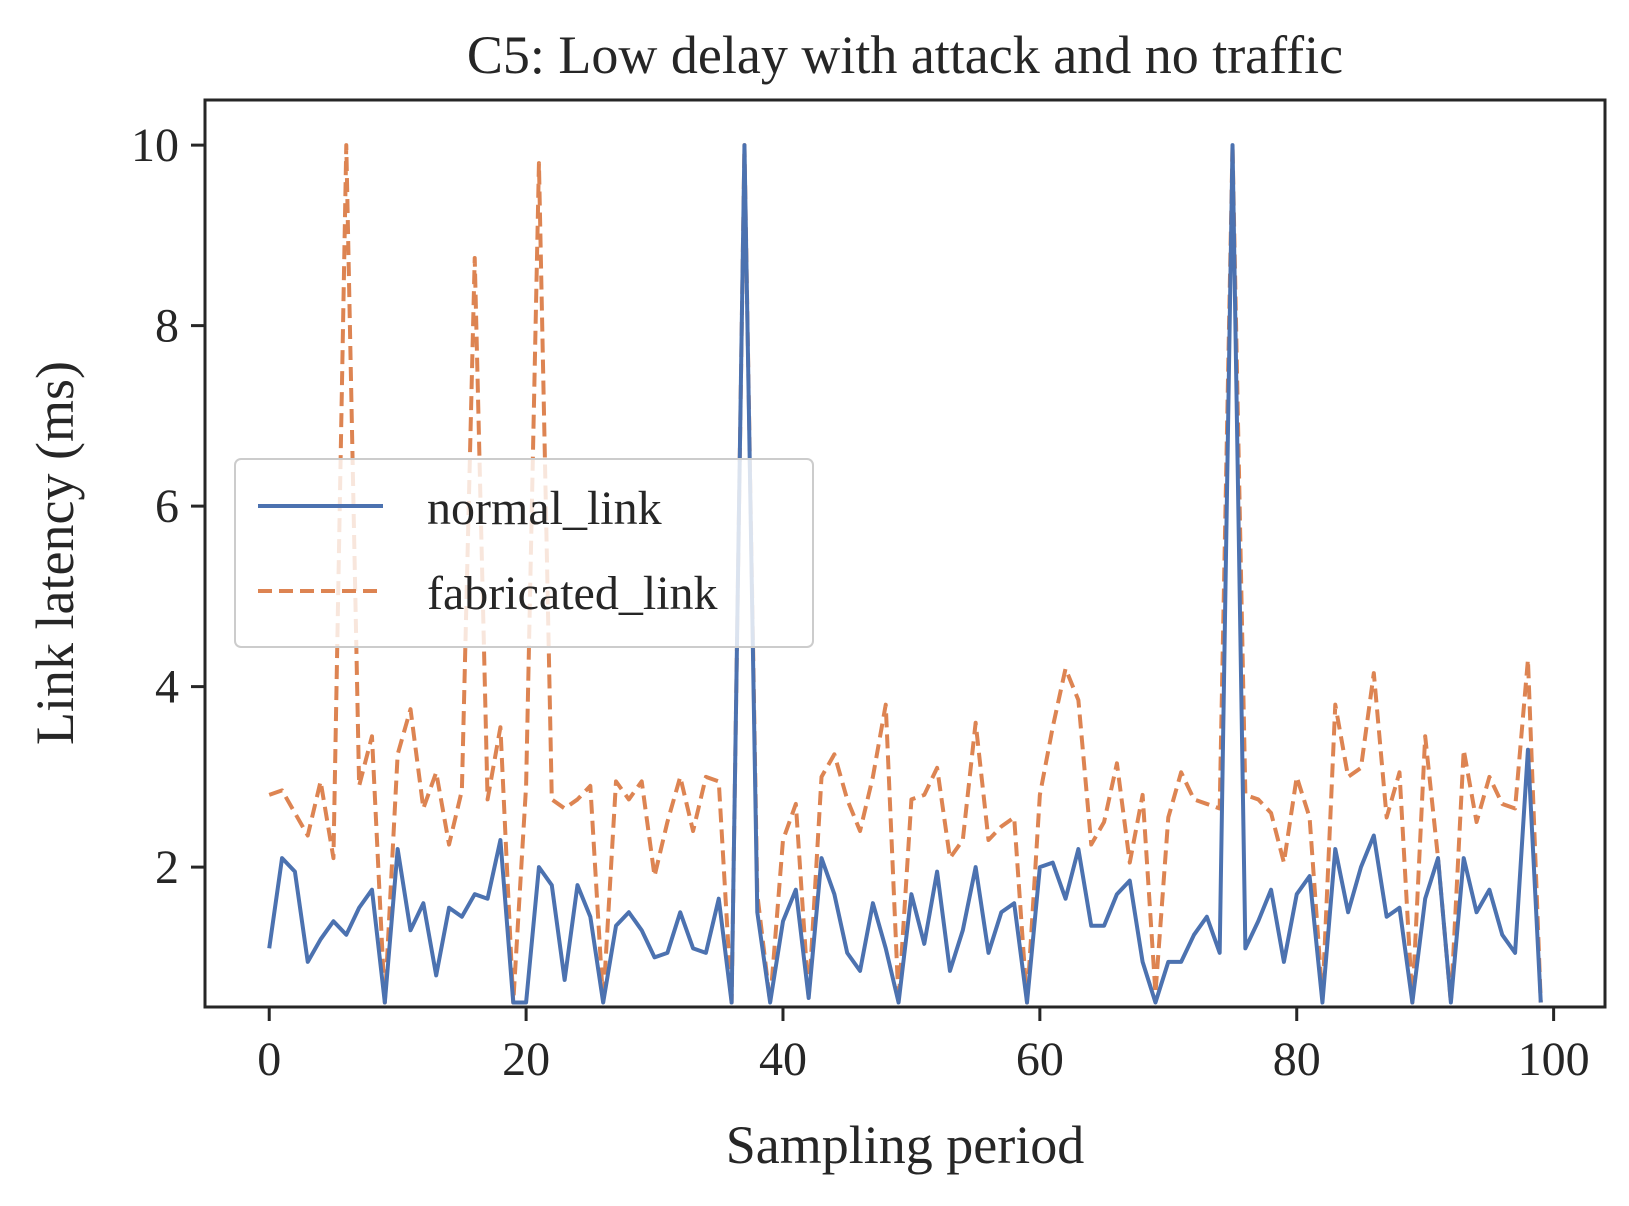  I want to click on x-tick-label: 60, so click(1040, 1059).